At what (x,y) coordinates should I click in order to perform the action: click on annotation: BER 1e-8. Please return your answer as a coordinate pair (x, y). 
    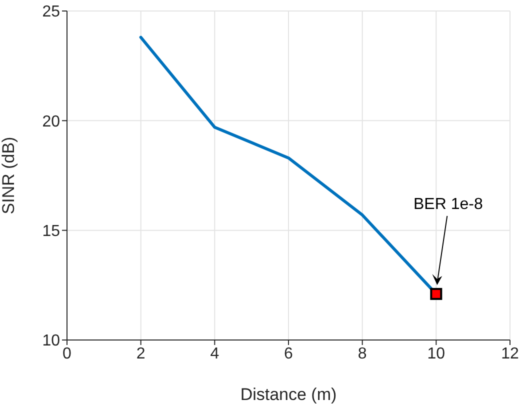
    Looking at the image, I should click on (448, 204).